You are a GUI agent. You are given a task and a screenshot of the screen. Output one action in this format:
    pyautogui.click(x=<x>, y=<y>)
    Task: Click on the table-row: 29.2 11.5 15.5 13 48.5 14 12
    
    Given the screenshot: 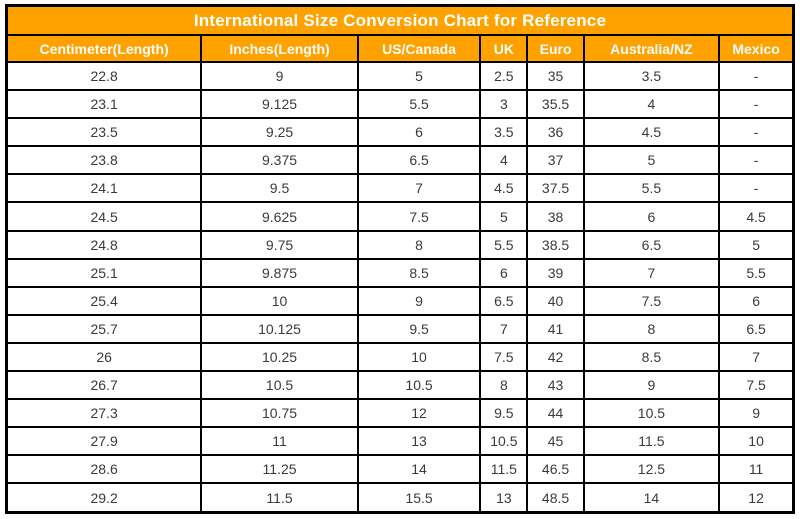 What is the action you would take?
    pyautogui.click(x=400, y=498)
    